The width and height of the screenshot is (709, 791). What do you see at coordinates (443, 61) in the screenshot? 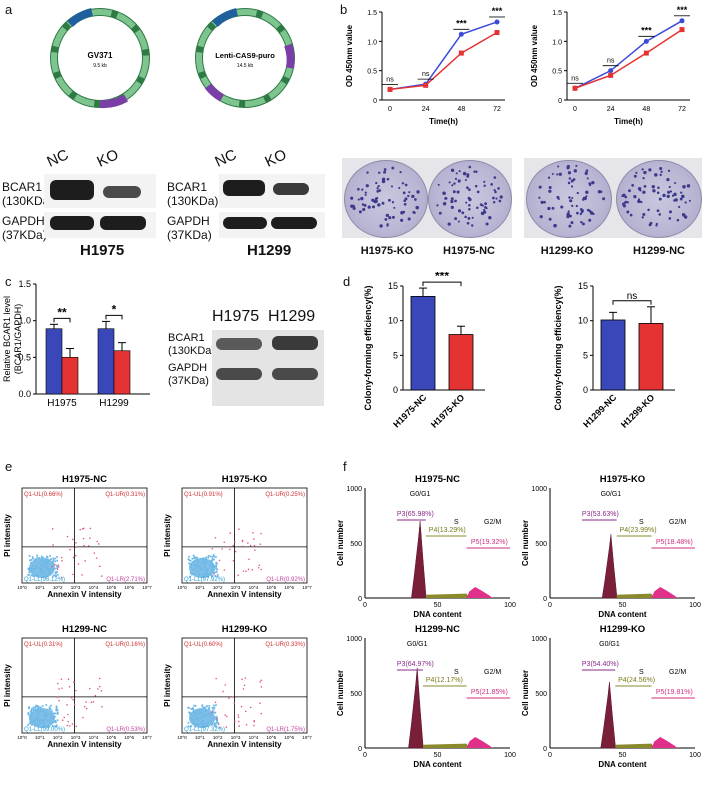
I see `series-line` at bounding box center [443, 61].